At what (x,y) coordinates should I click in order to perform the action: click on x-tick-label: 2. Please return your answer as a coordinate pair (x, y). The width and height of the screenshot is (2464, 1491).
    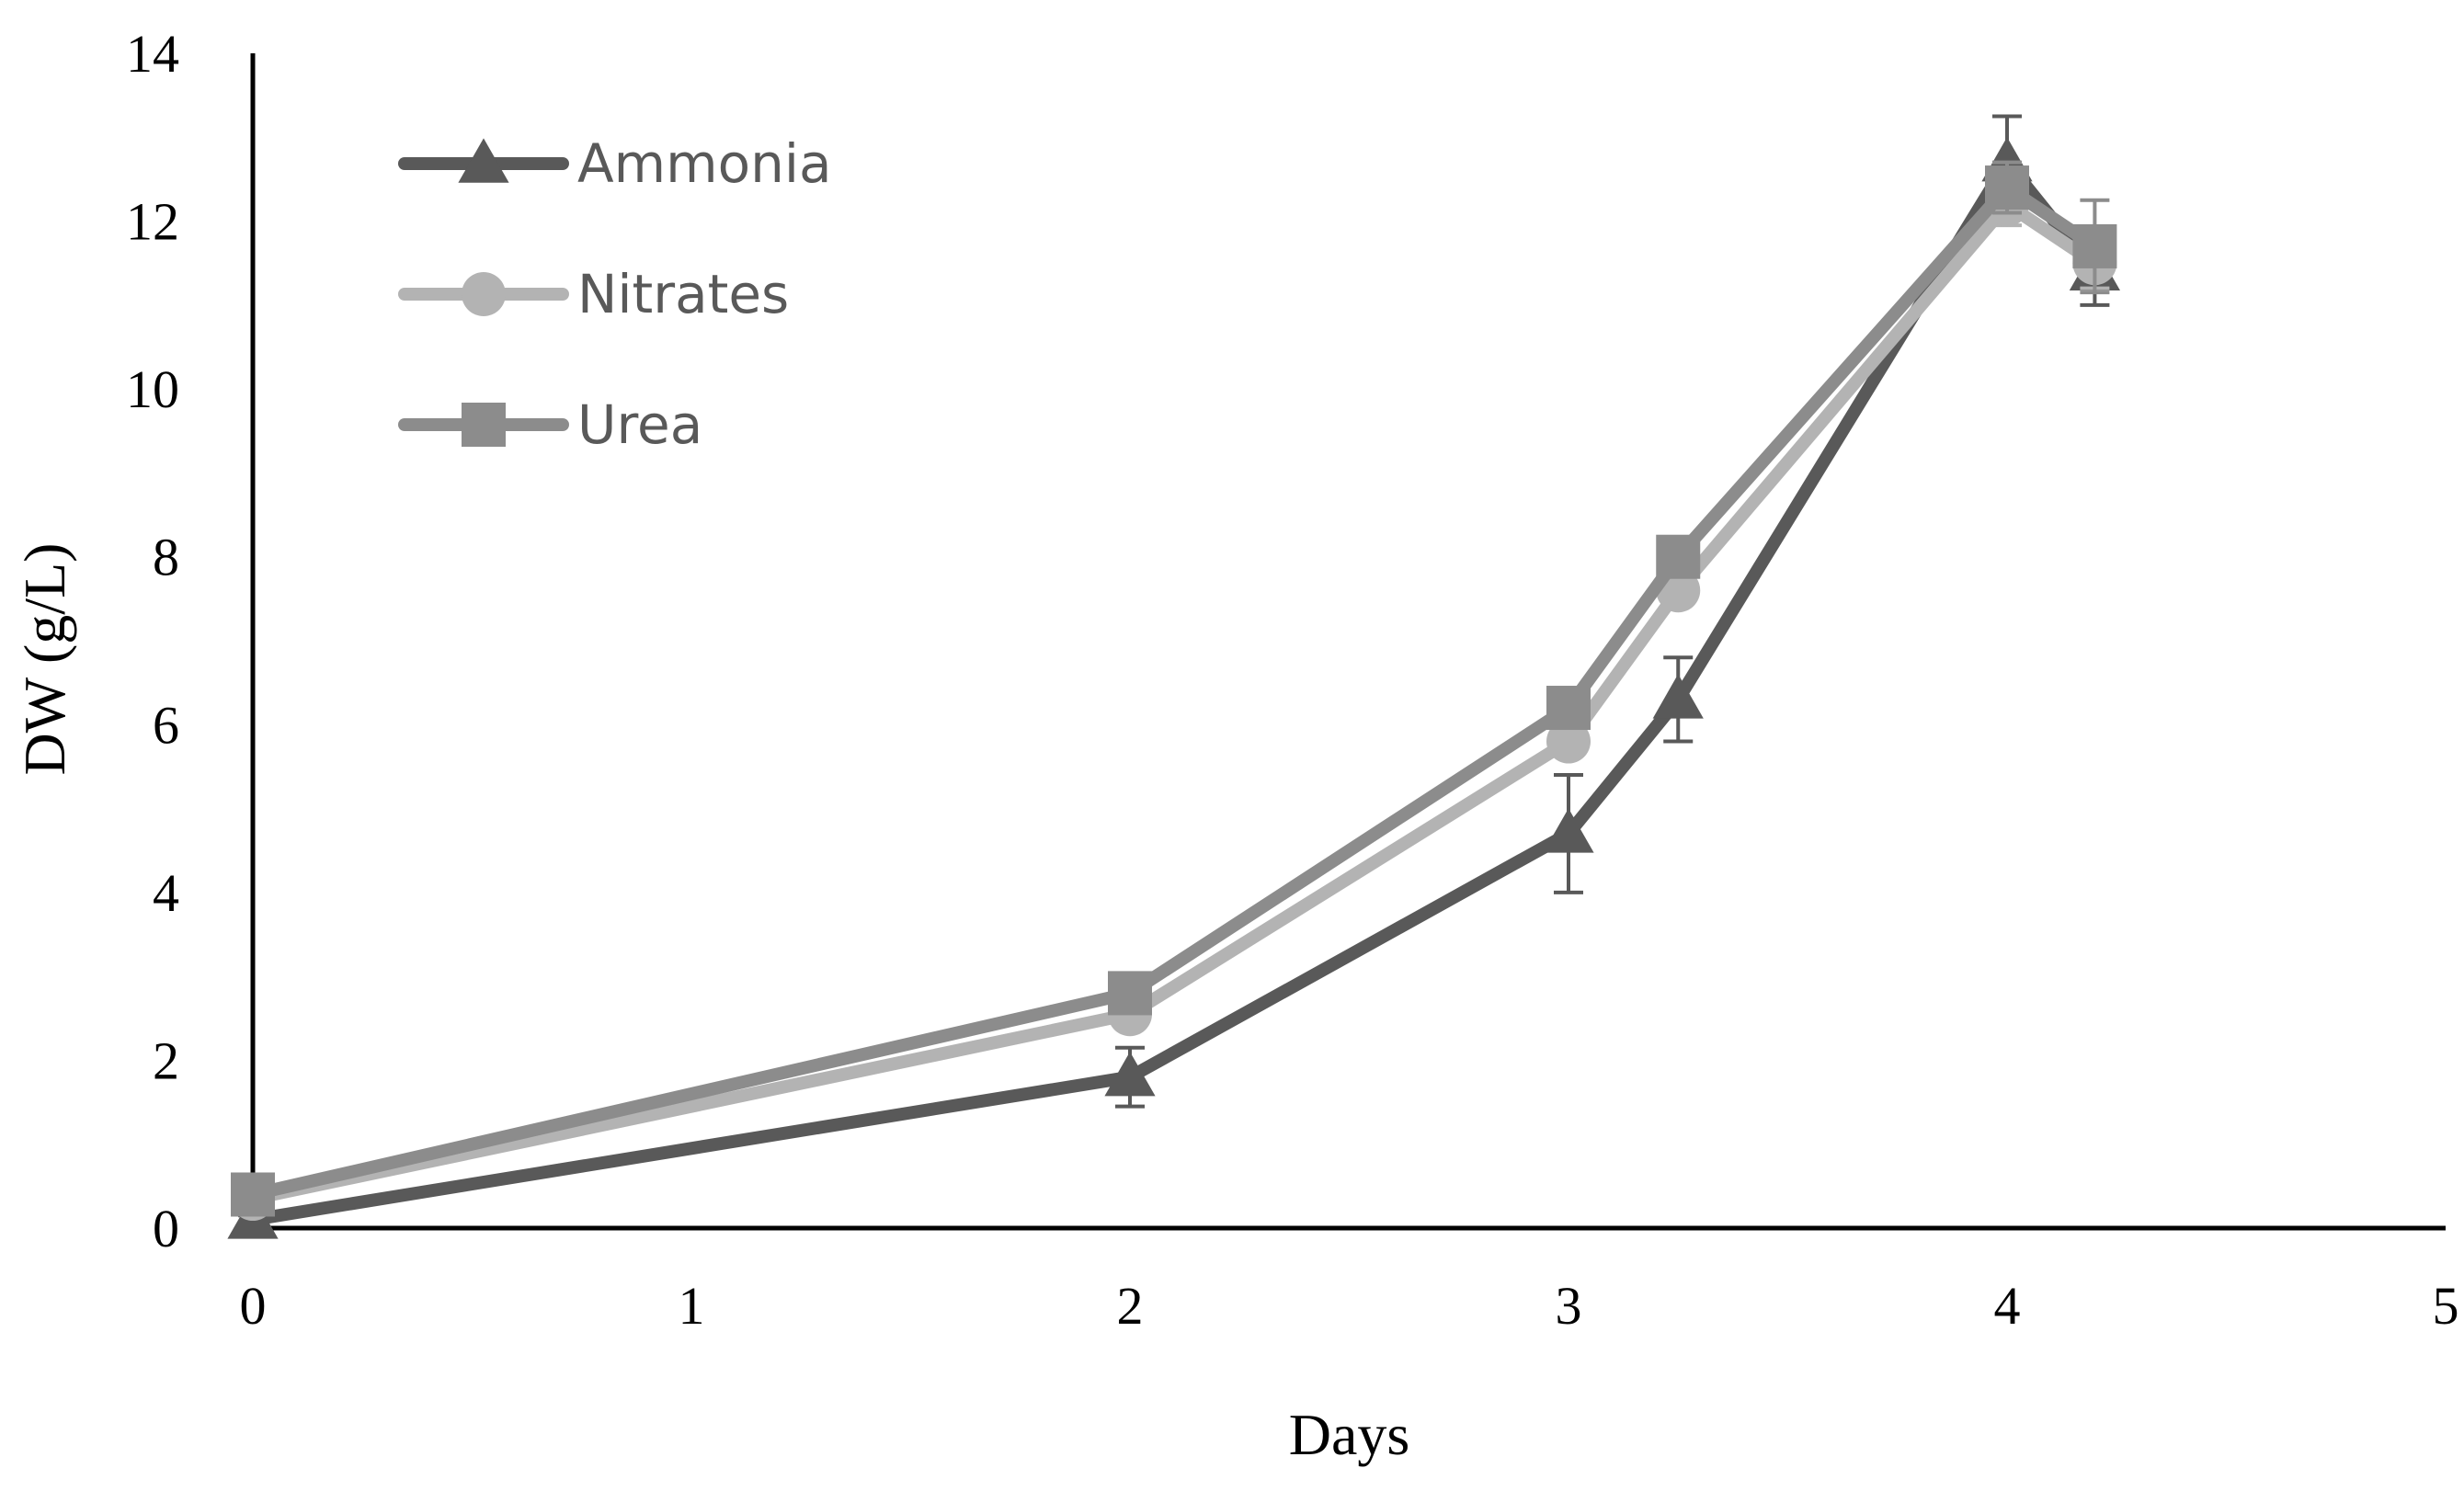
    Looking at the image, I should click on (1130, 1306).